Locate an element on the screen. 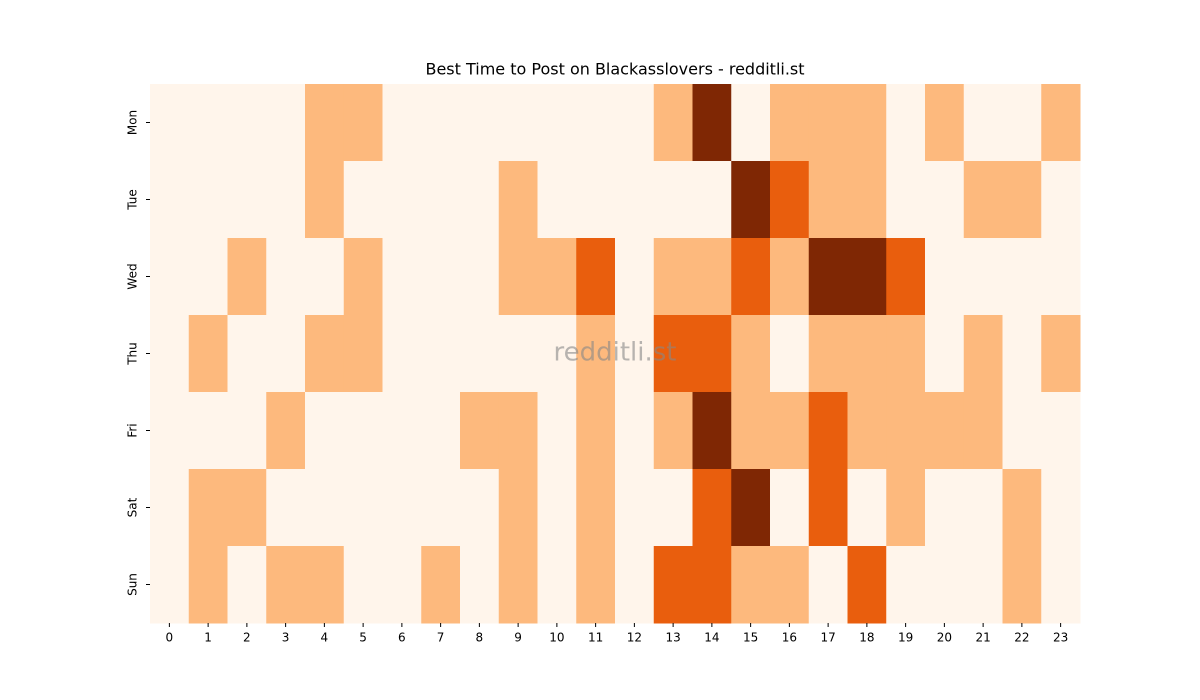 This screenshot has height=700, width=1200. x-tick-label: 23 is located at coordinates (1060, 638).